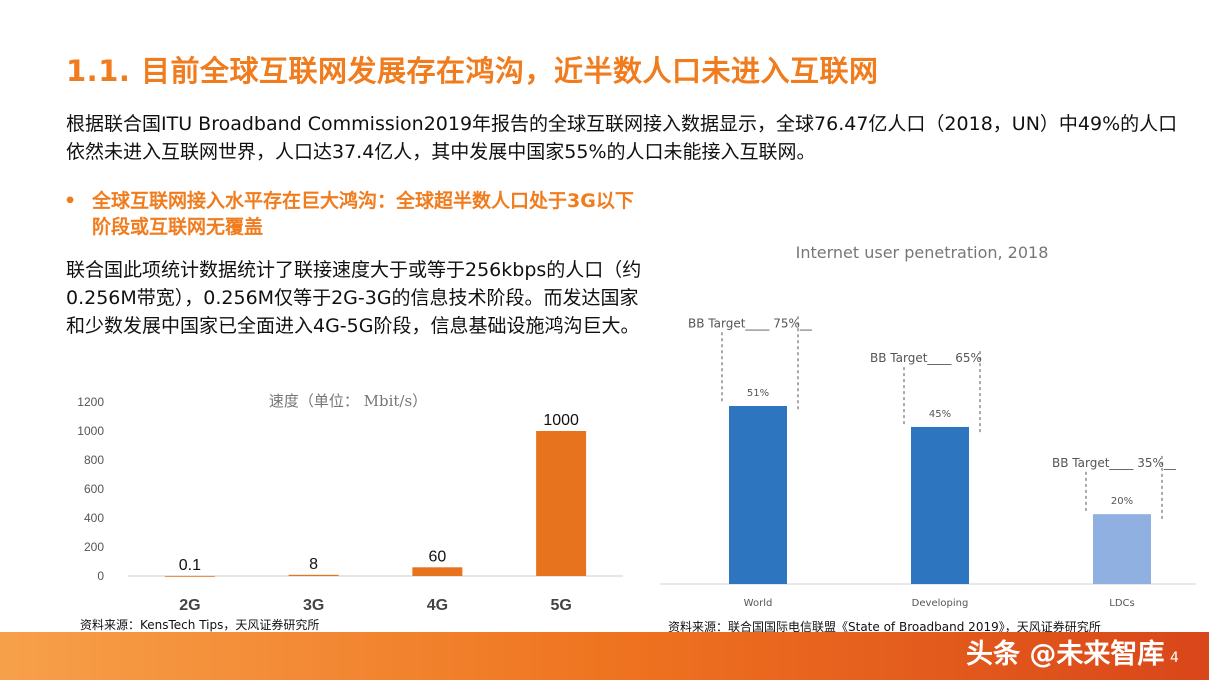 This screenshot has height=680, width=1209. I want to click on y-tick-label: 600, so click(94, 489).